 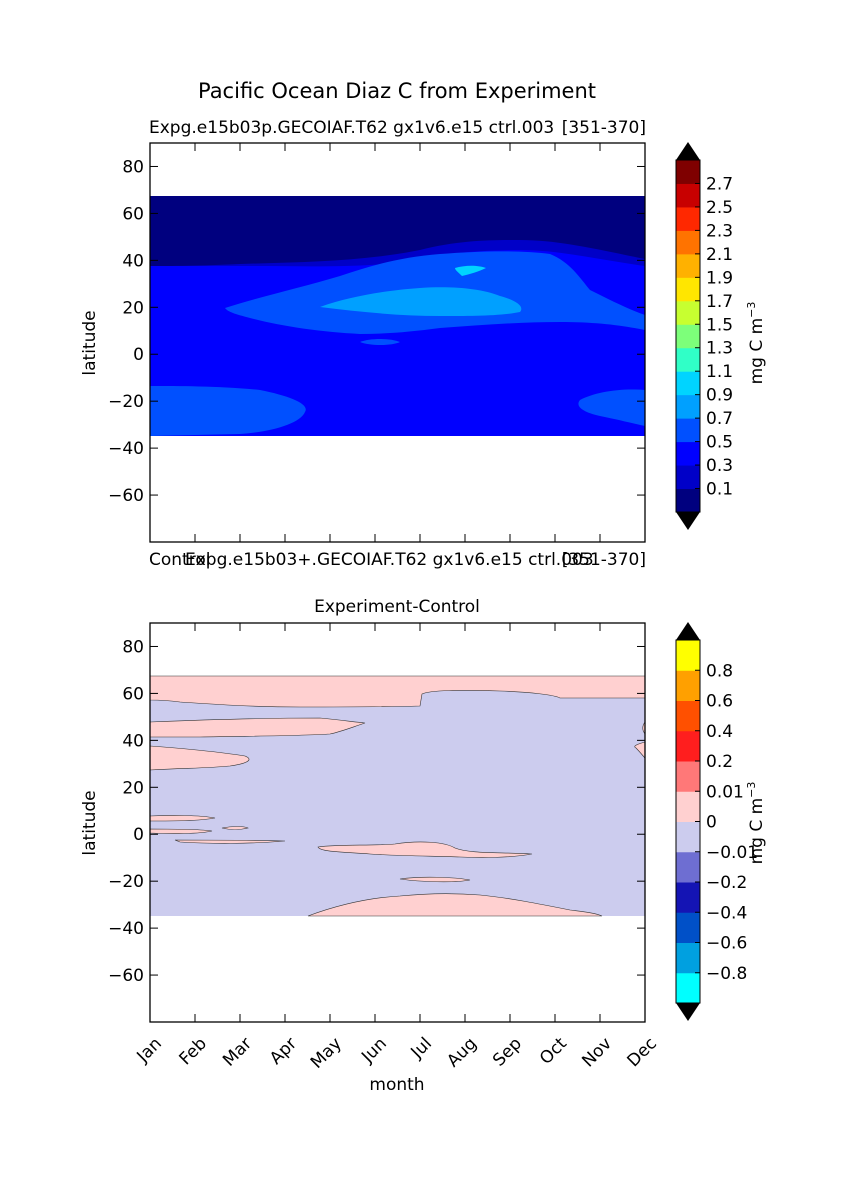 I want to click on x-tick-label: Aug, so click(x=462, y=1053).